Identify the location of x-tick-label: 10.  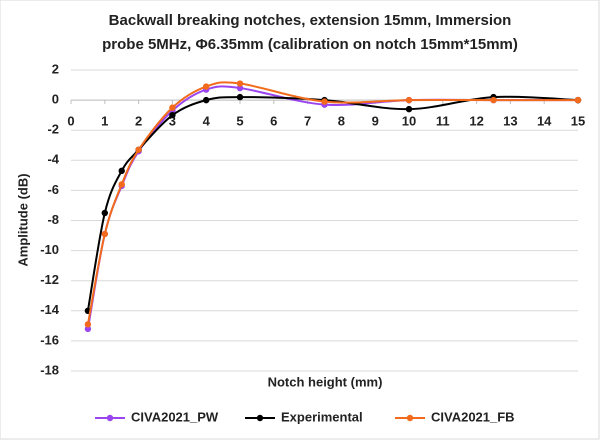
(409, 121).